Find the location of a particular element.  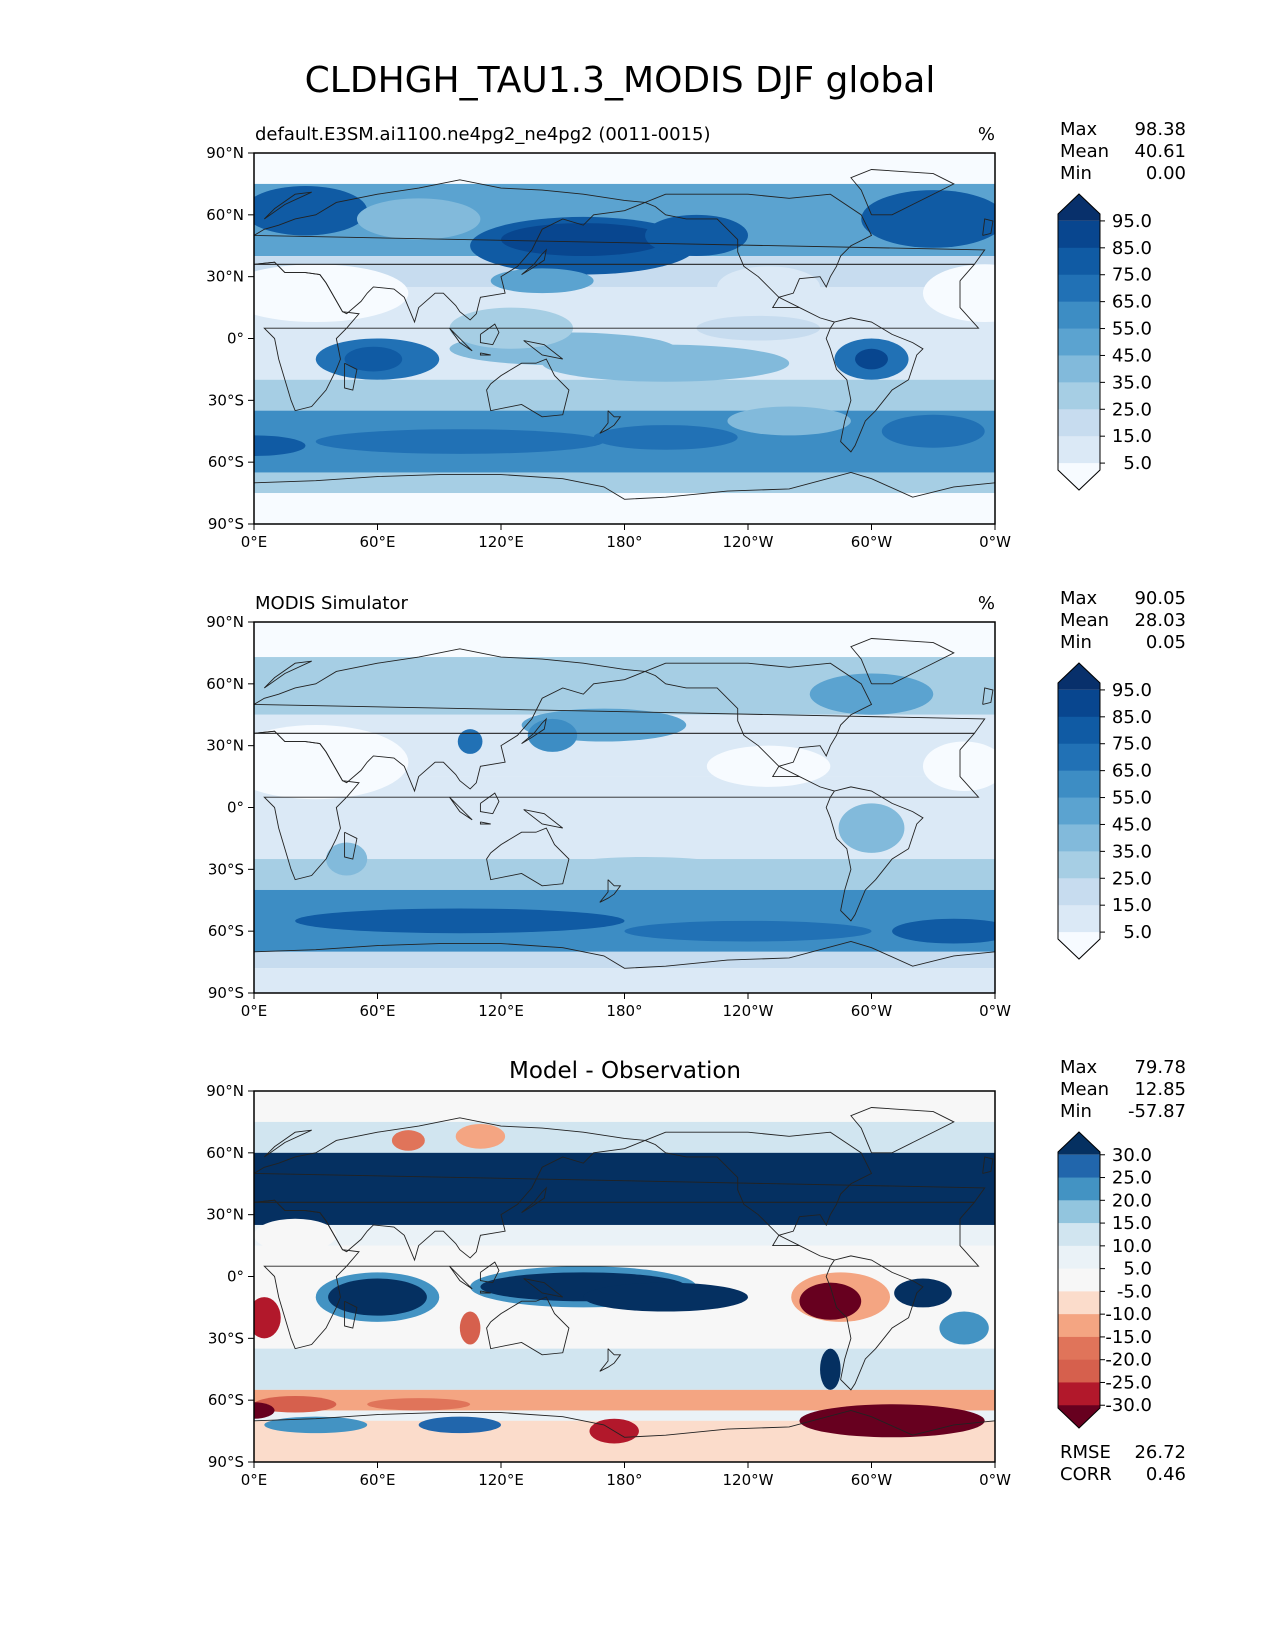

lat-tick-label: 90°N is located at coordinates (225, 1091).